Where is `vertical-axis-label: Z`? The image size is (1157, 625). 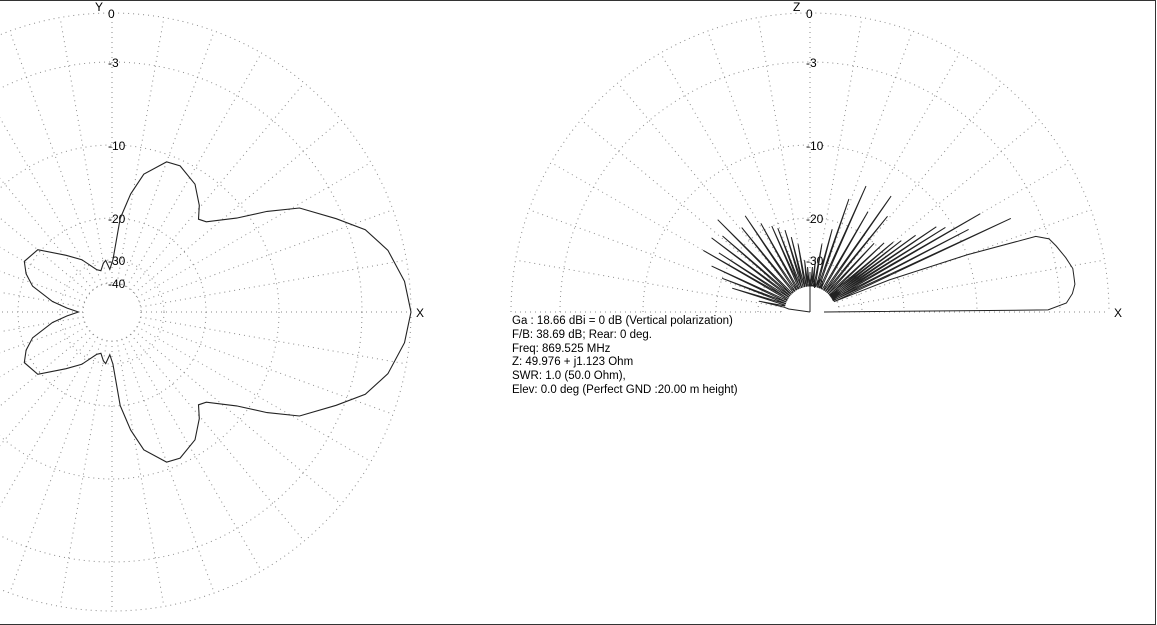
vertical-axis-label: Z is located at coordinates (796, 7).